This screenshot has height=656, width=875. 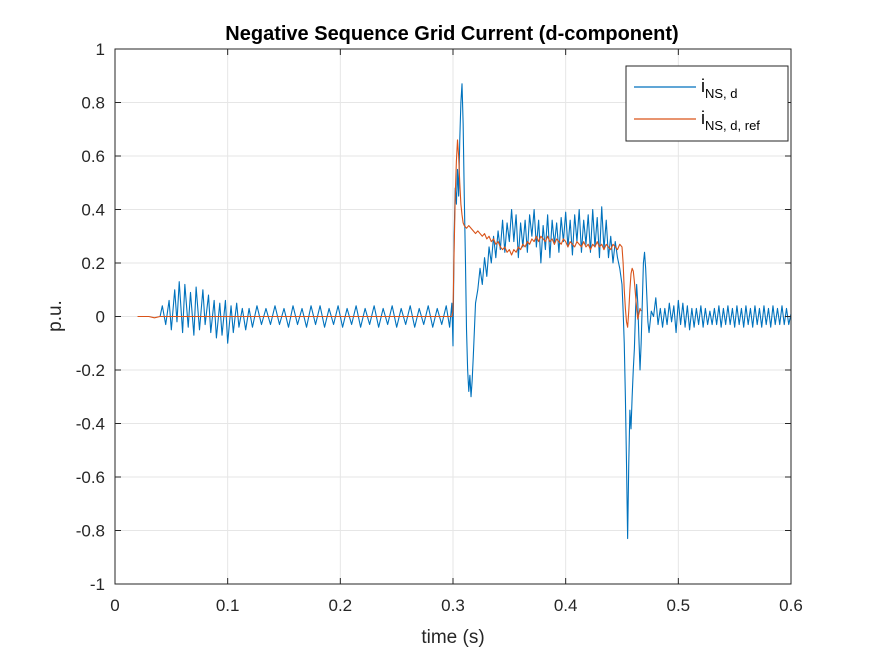 I want to click on y-tick-label: -0.2, so click(x=90, y=370).